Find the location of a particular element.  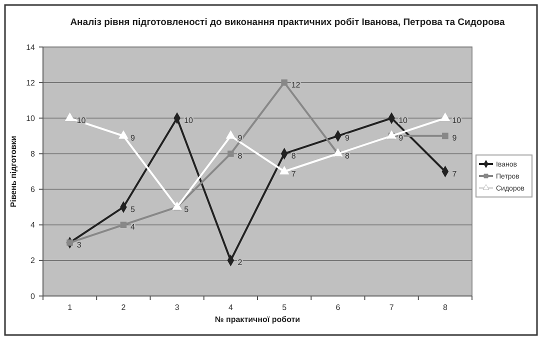

y-tick-label: 0 is located at coordinates (33, 296).